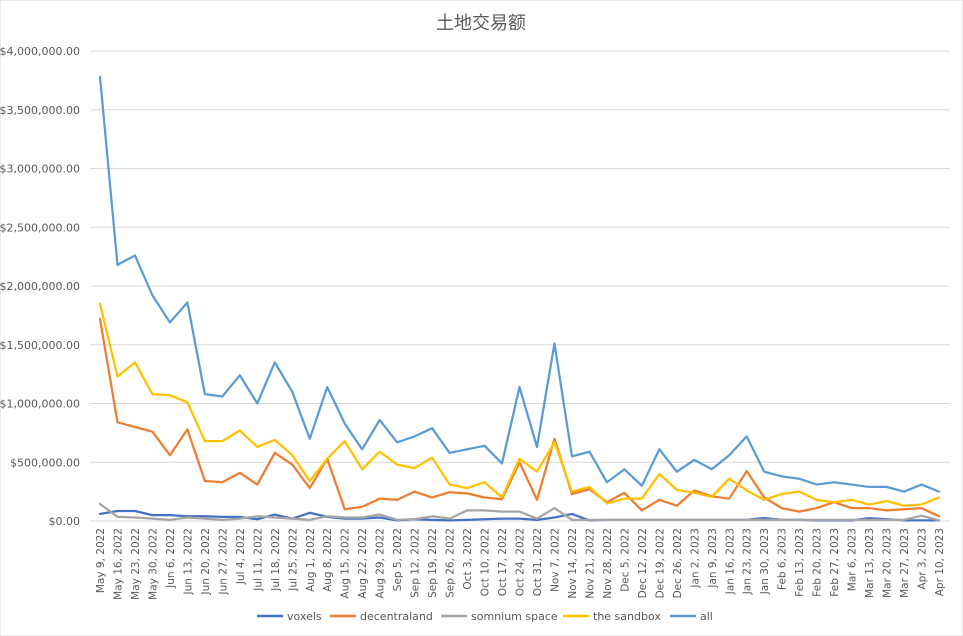  What do you see at coordinates (888, 563) in the screenshot?
I see `x-tick-label: Mar 20, 2023` at bounding box center [888, 563].